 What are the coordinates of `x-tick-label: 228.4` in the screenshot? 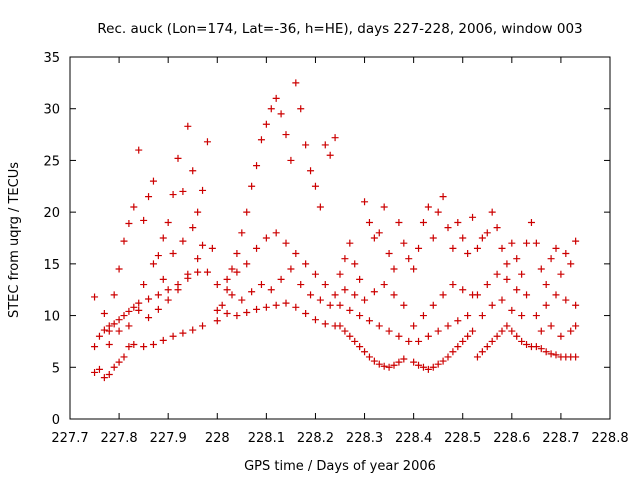 It's located at (413, 438).